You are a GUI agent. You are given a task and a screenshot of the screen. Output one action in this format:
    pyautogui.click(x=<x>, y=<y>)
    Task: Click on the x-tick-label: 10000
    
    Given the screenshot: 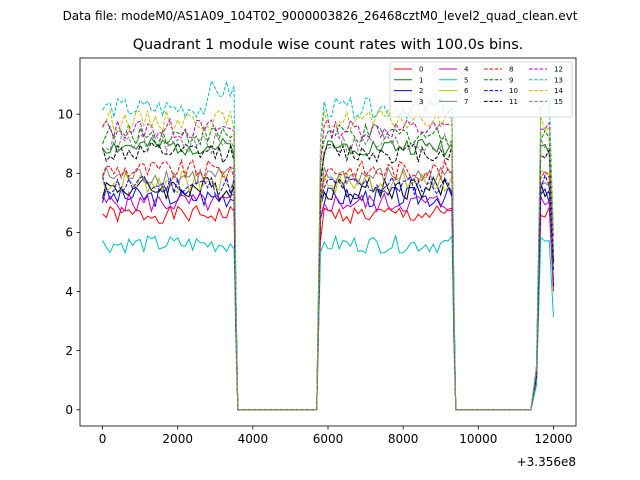 What is the action you would take?
    pyautogui.click(x=478, y=439)
    